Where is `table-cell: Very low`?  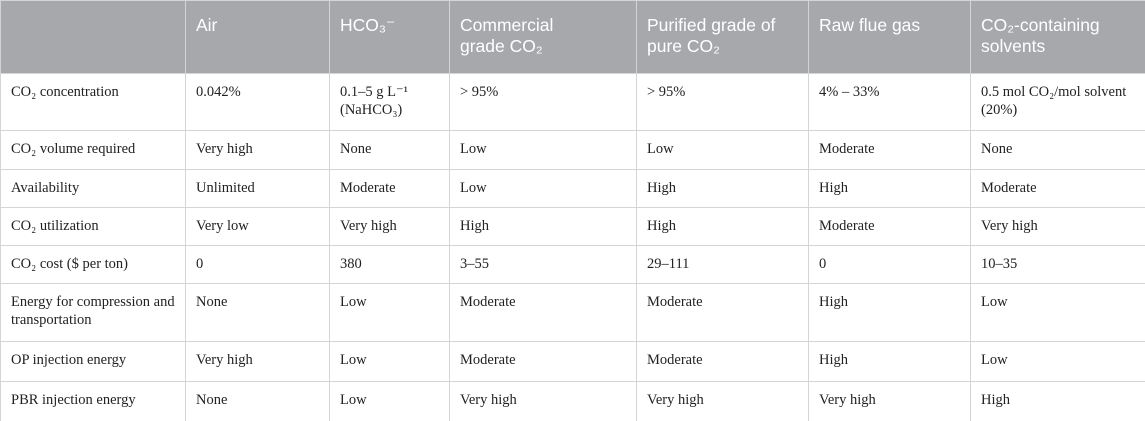
table-cell: Very low is located at coordinates (257, 226).